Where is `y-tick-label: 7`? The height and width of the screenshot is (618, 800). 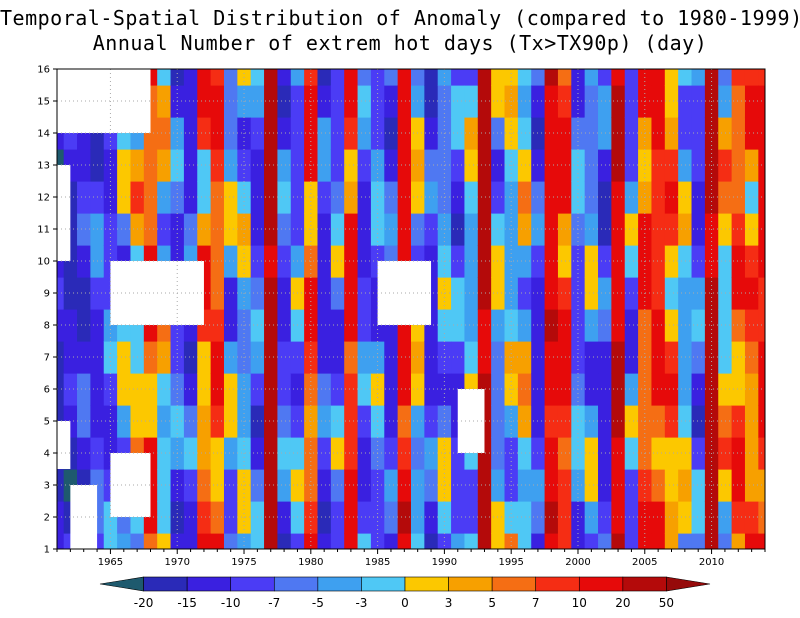 y-tick-label: 7 is located at coordinates (47, 358).